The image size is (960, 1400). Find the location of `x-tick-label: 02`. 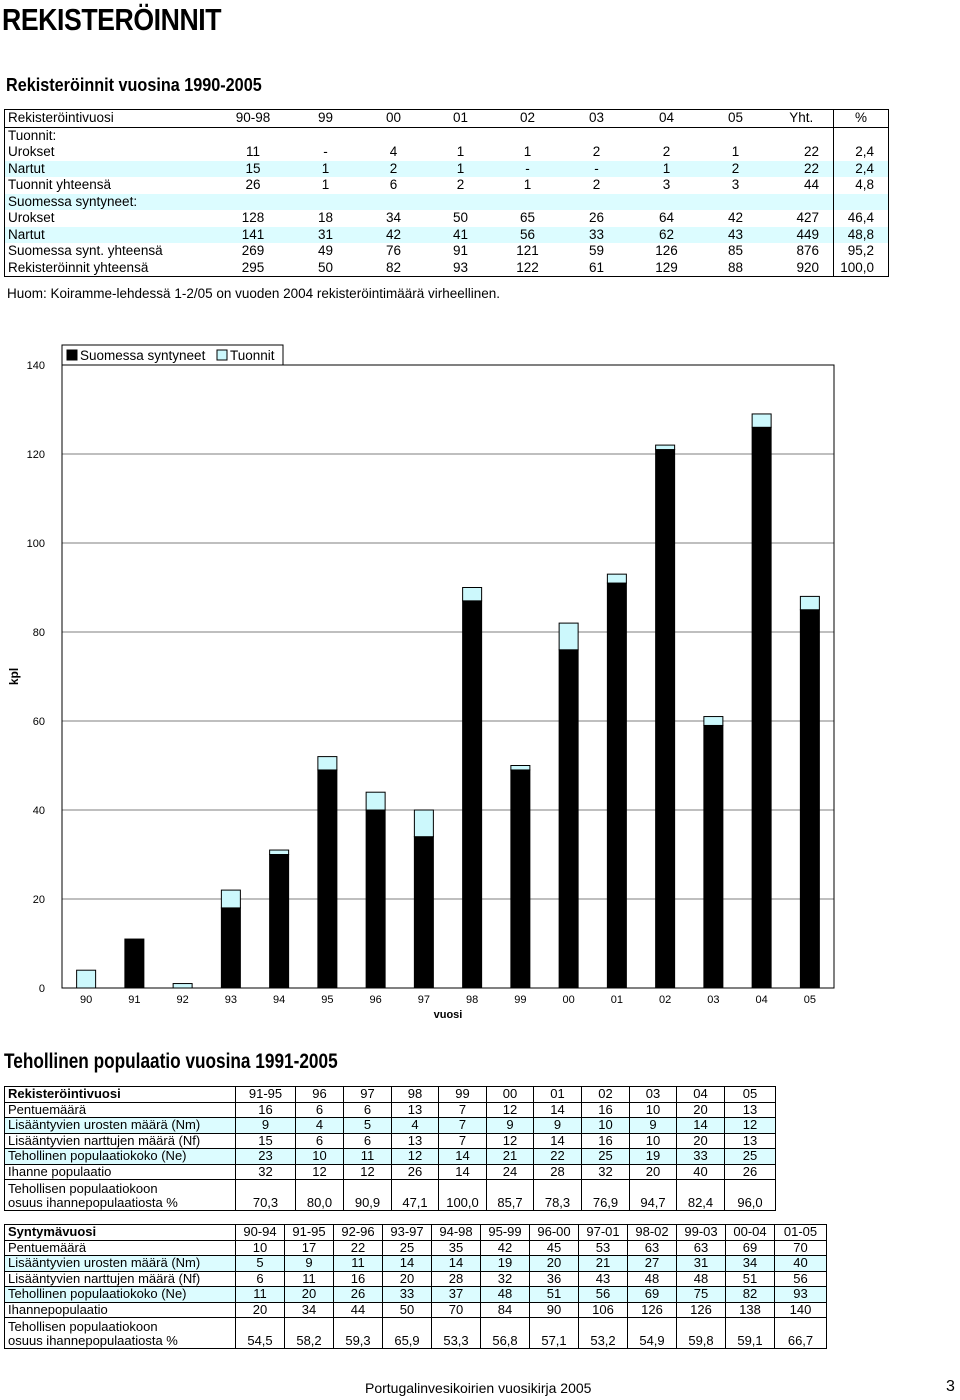

x-tick-label: 02 is located at coordinates (665, 1000).